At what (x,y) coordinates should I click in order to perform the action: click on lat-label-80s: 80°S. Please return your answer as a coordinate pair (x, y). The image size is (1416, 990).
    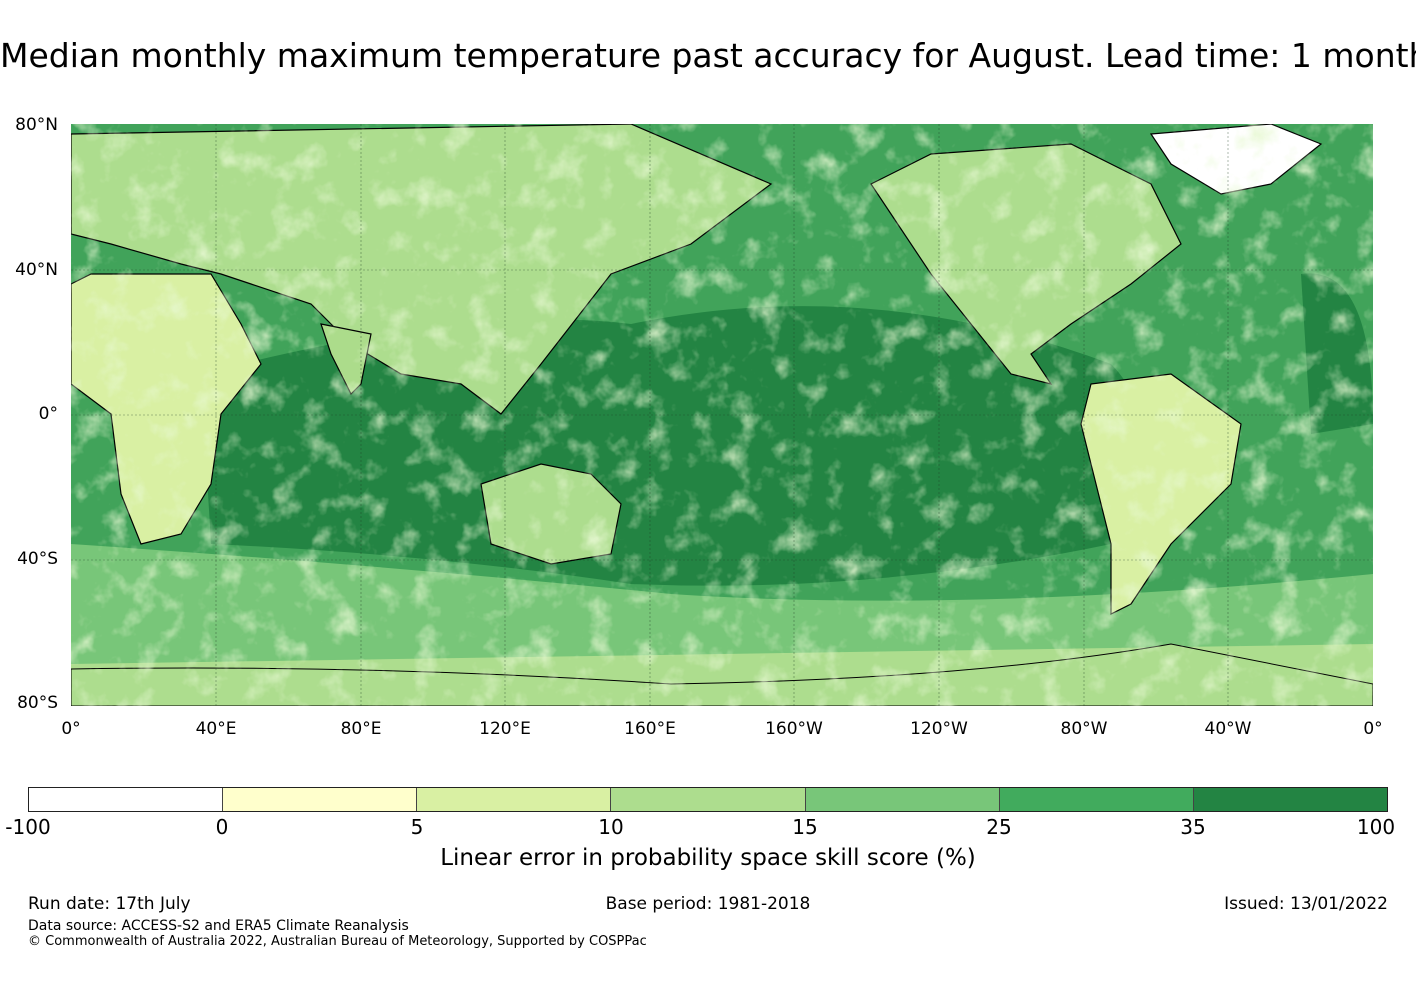
    Looking at the image, I should click on (37, 703).